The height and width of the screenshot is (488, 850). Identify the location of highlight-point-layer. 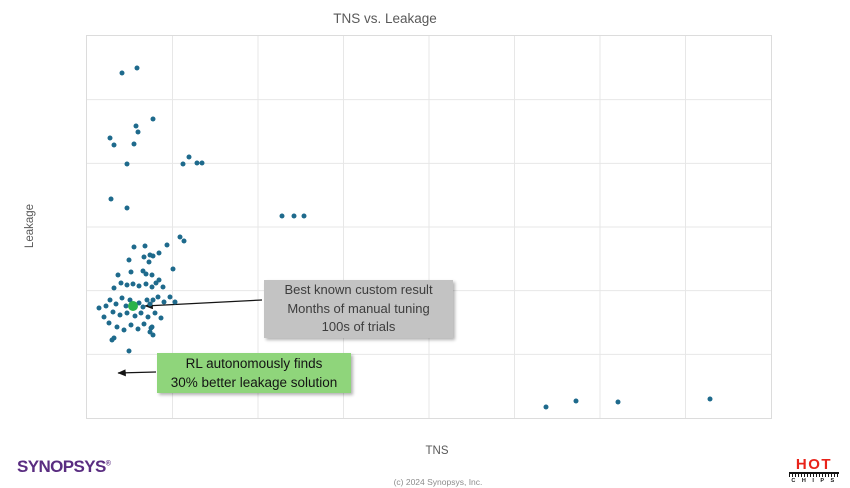
(133, 306).